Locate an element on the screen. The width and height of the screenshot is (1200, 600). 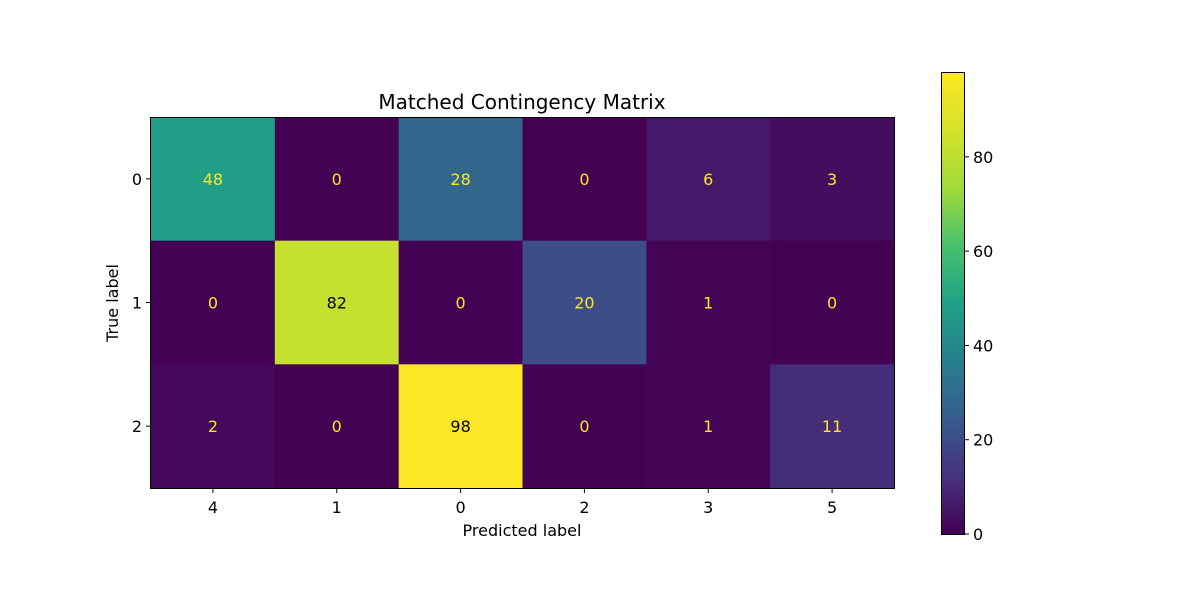
cell-value: 28 is located at coordinates (460, 179).